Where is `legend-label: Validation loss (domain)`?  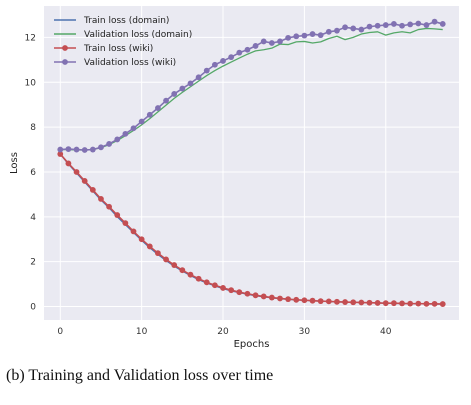 legend-label: Validation loss (domain) is located at coordinates (138, 35).